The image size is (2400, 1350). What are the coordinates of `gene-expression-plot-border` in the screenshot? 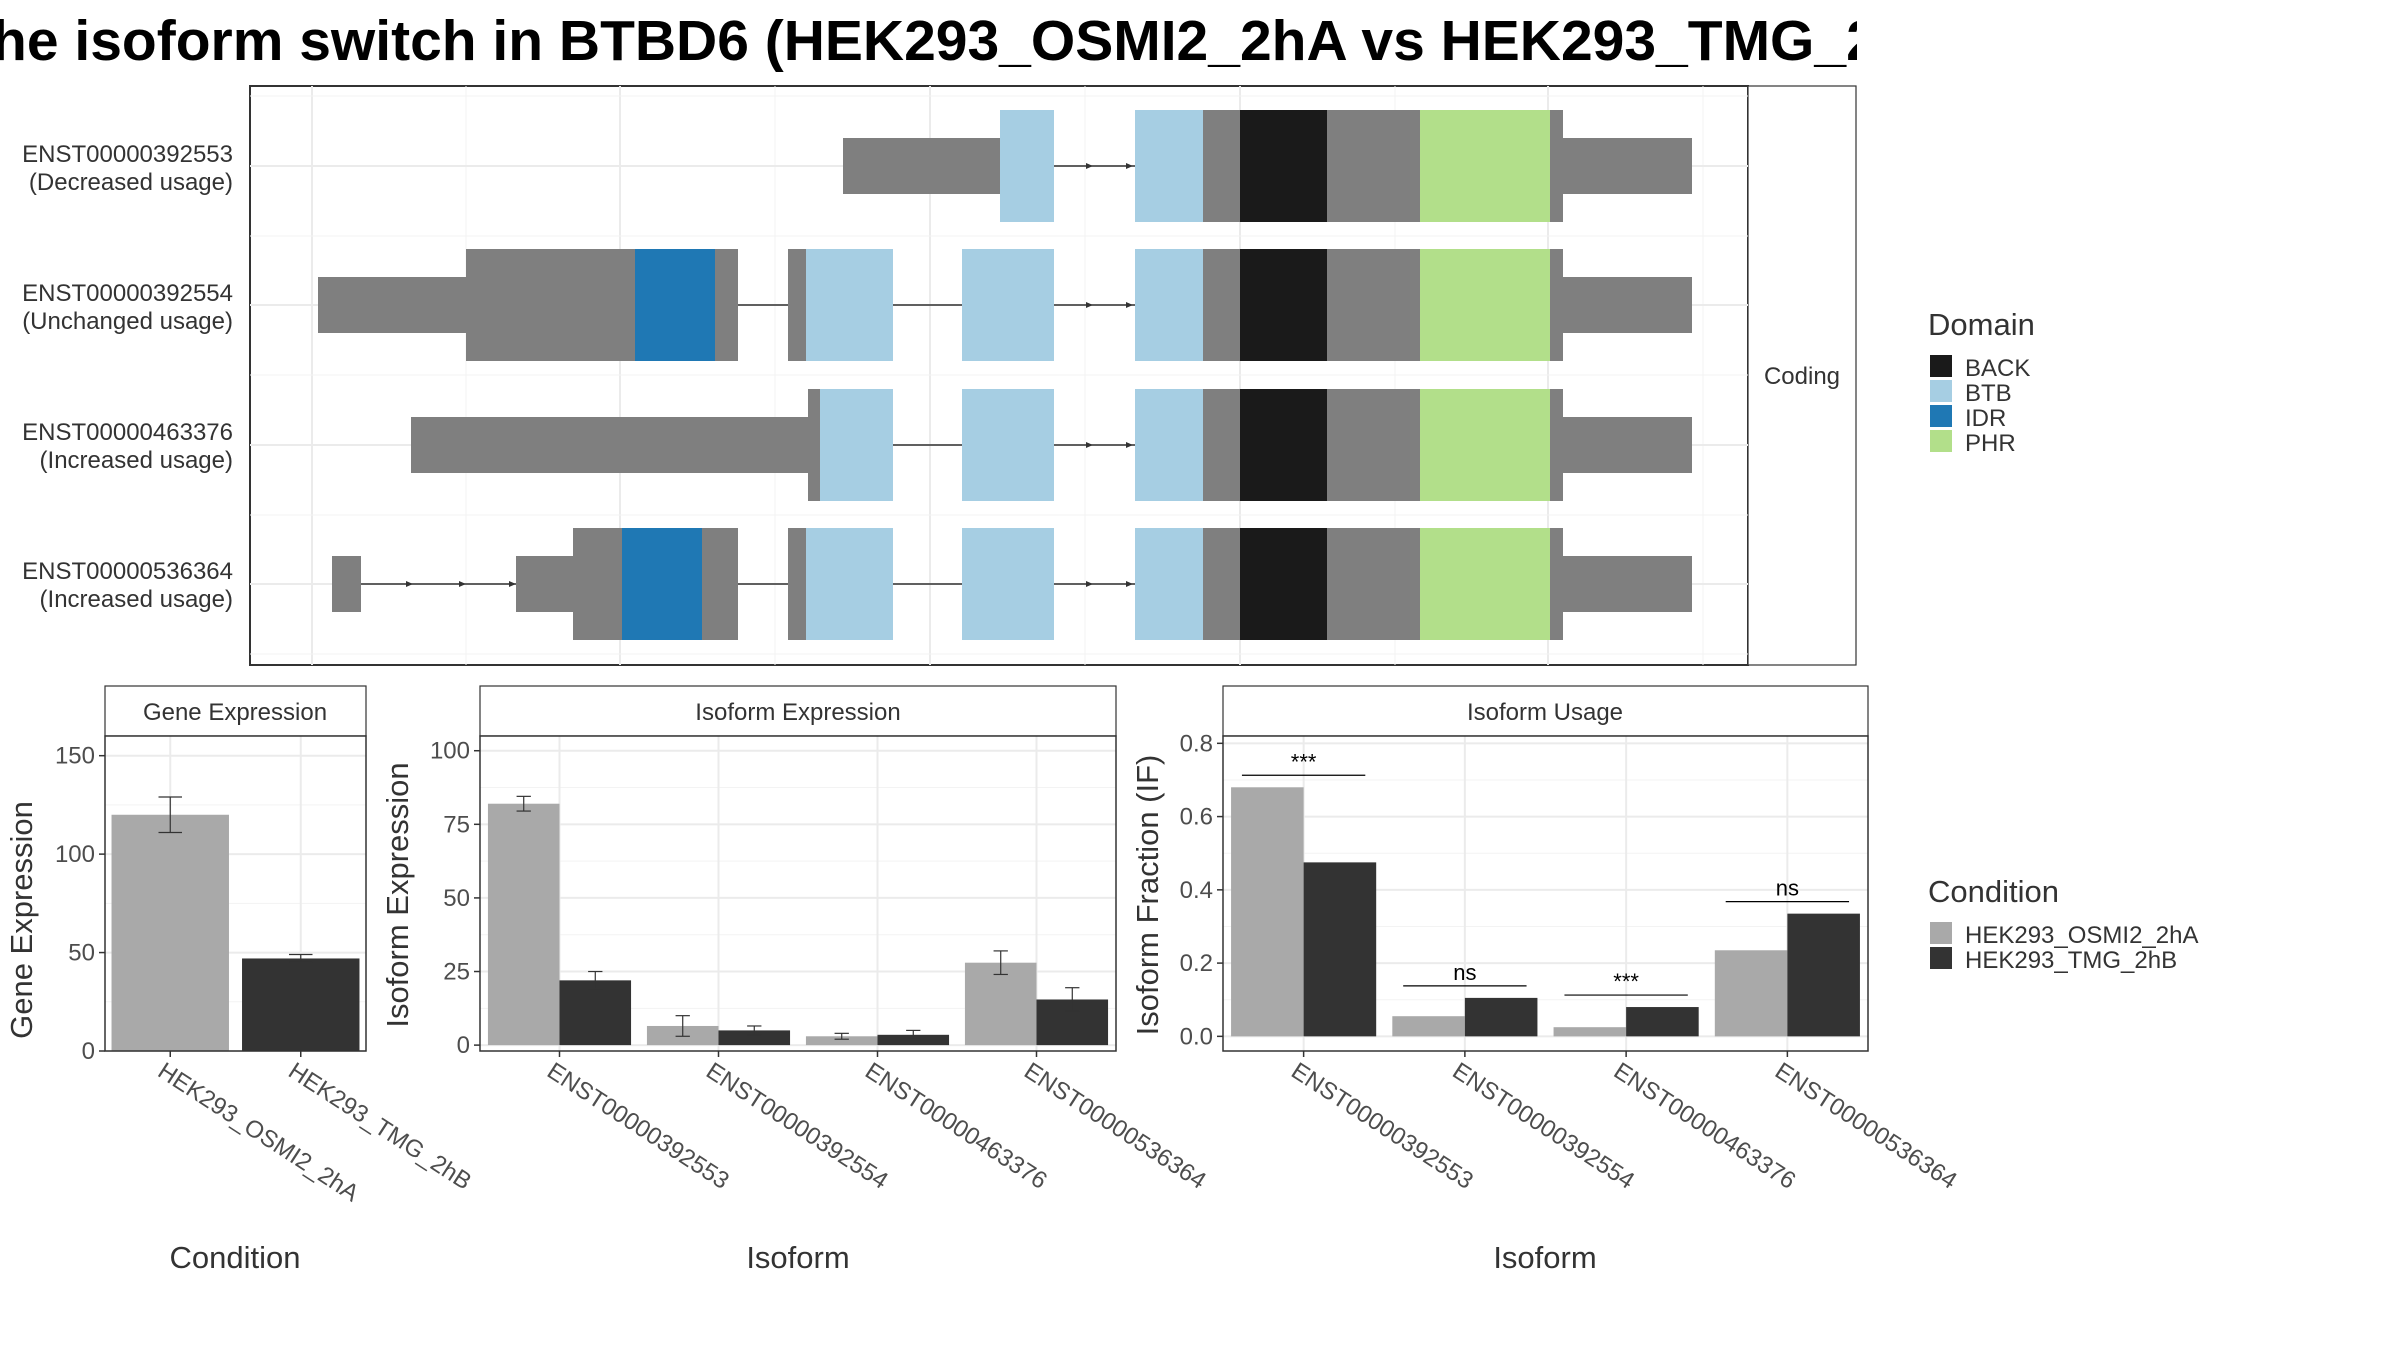 It's located at (235, 893).